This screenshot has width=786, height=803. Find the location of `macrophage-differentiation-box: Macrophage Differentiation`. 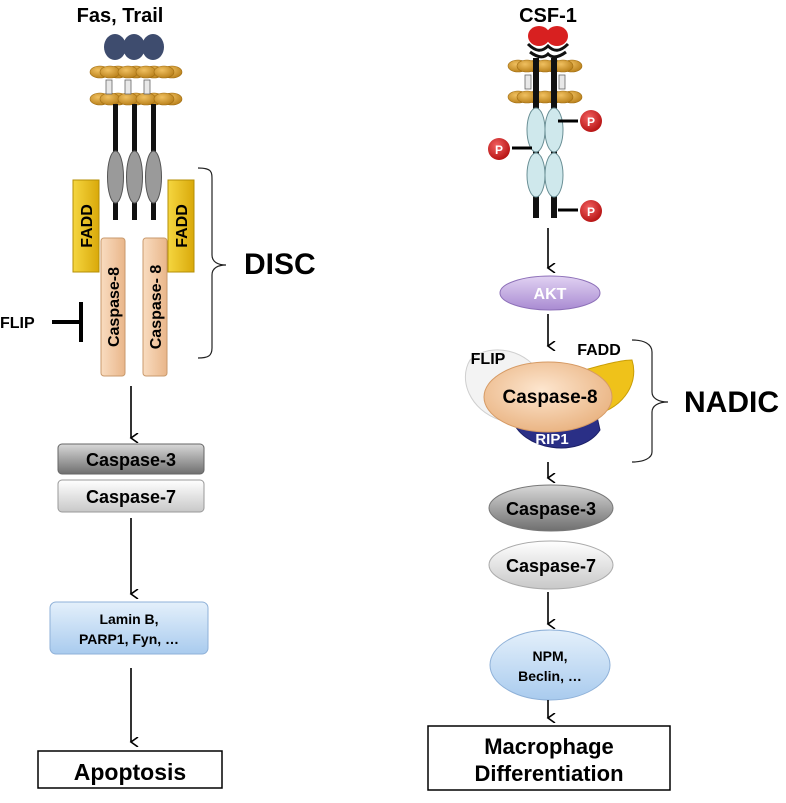

macrophage-differentiation-box: Macrophage Differentiation is located at coordinates (549, 758).